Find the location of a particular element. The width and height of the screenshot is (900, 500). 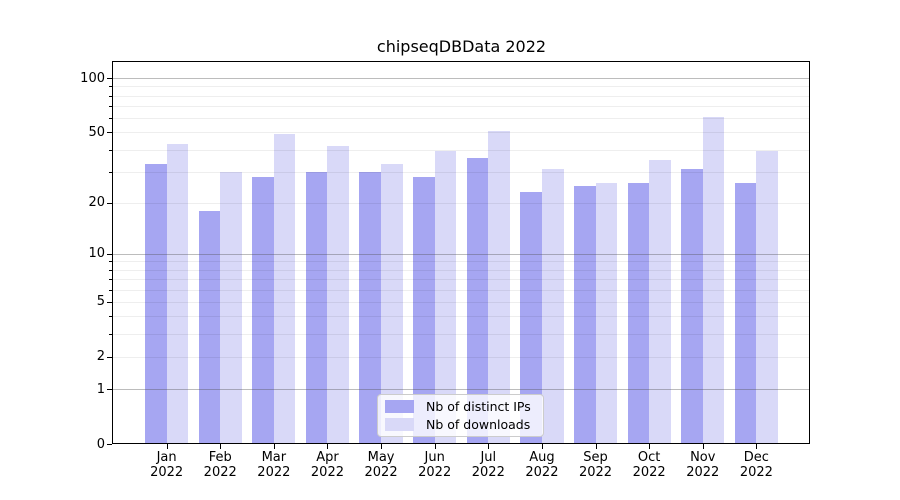

x-tick-label-oct: Oct 2022 is located at coordinates (649, 465).